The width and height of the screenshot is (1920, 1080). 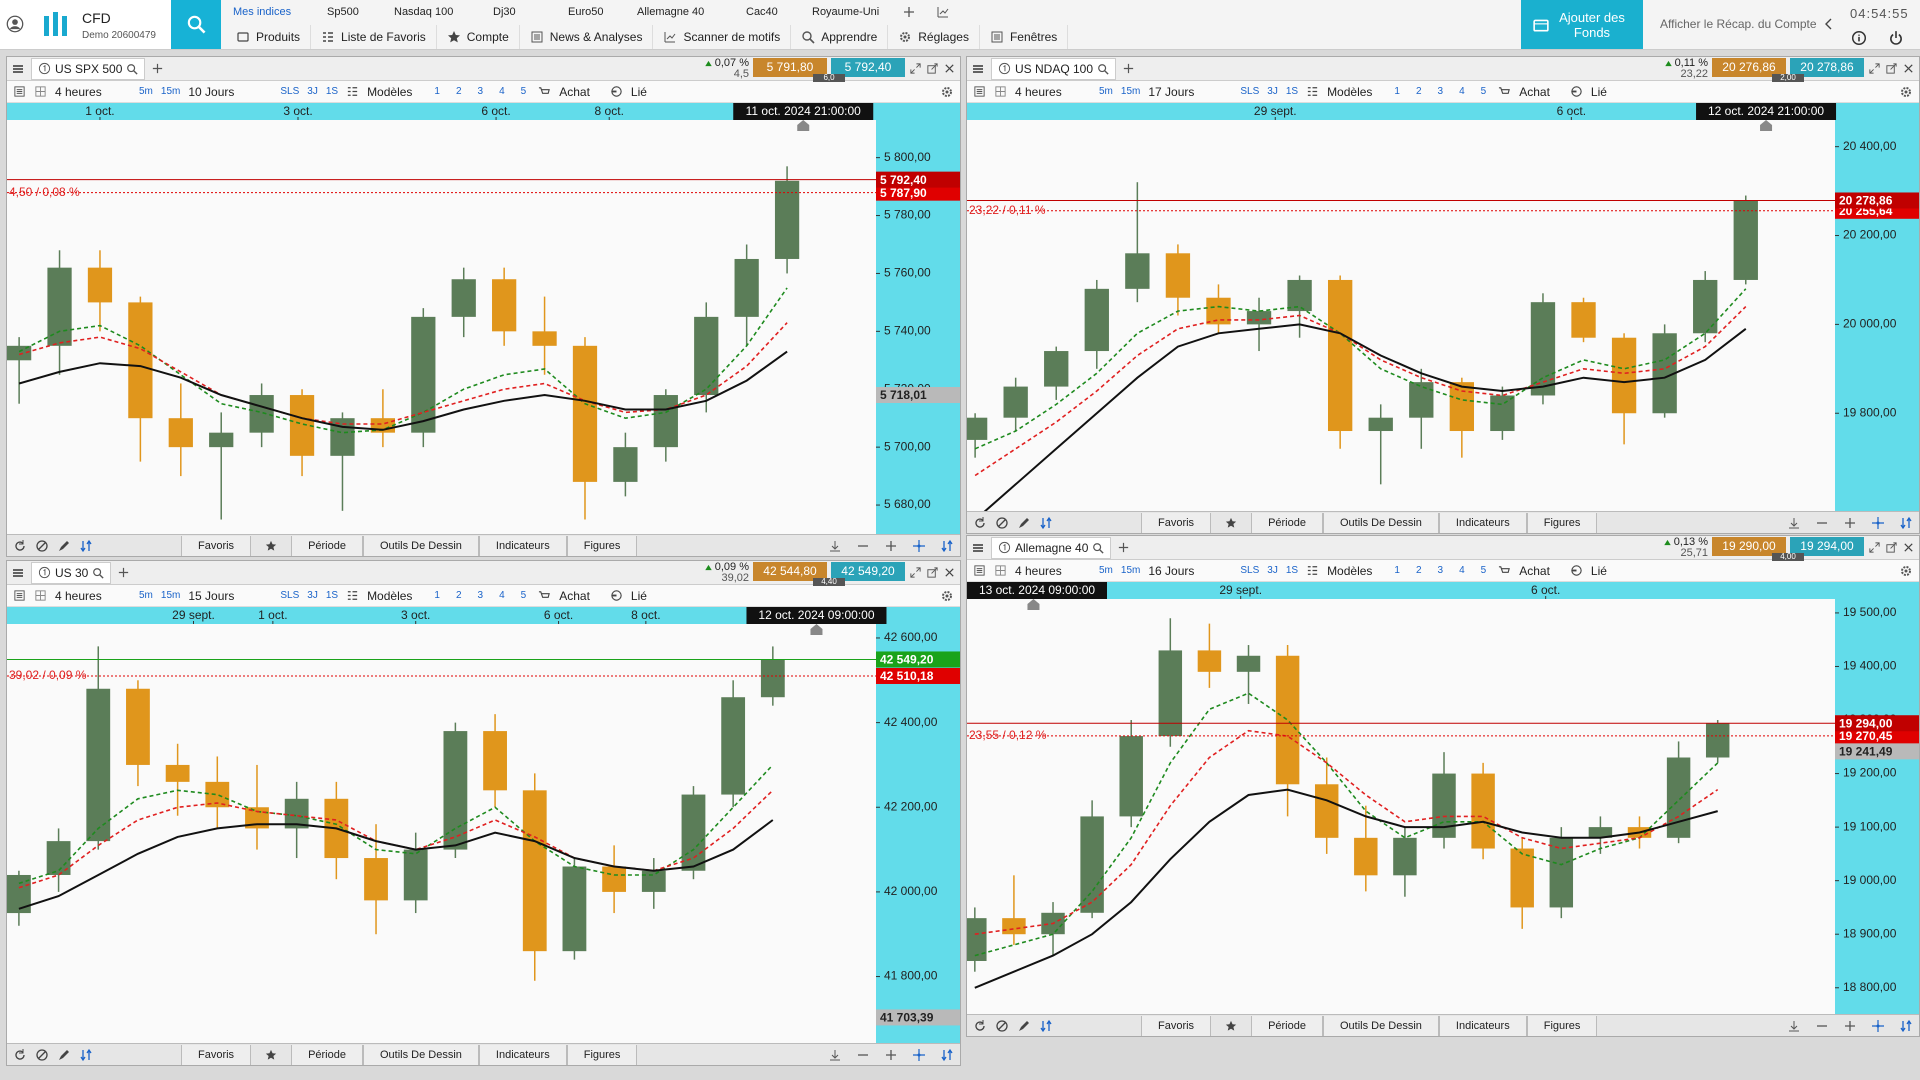 What do you see at coordinates (196, 24) in the screenshot?
I see `search-button` at bounding box center [196, 24].